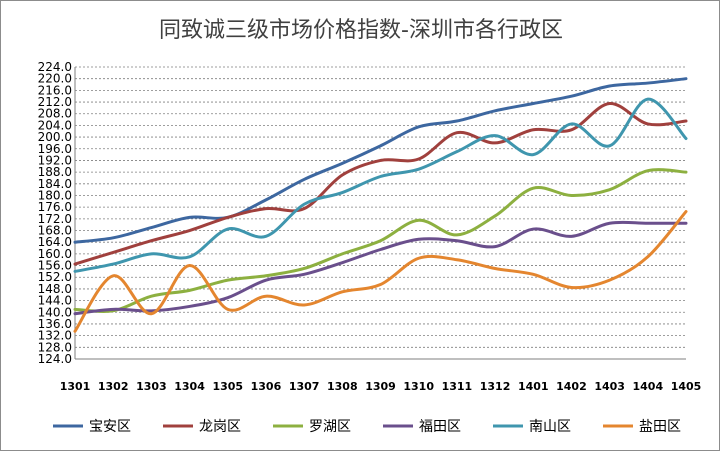 This screenshot has width=720, height=452. What do you see at coordinates (55, 336) in the screenshot?
I see `y-tick-label: 132.0` at bounding box center [55, 336].